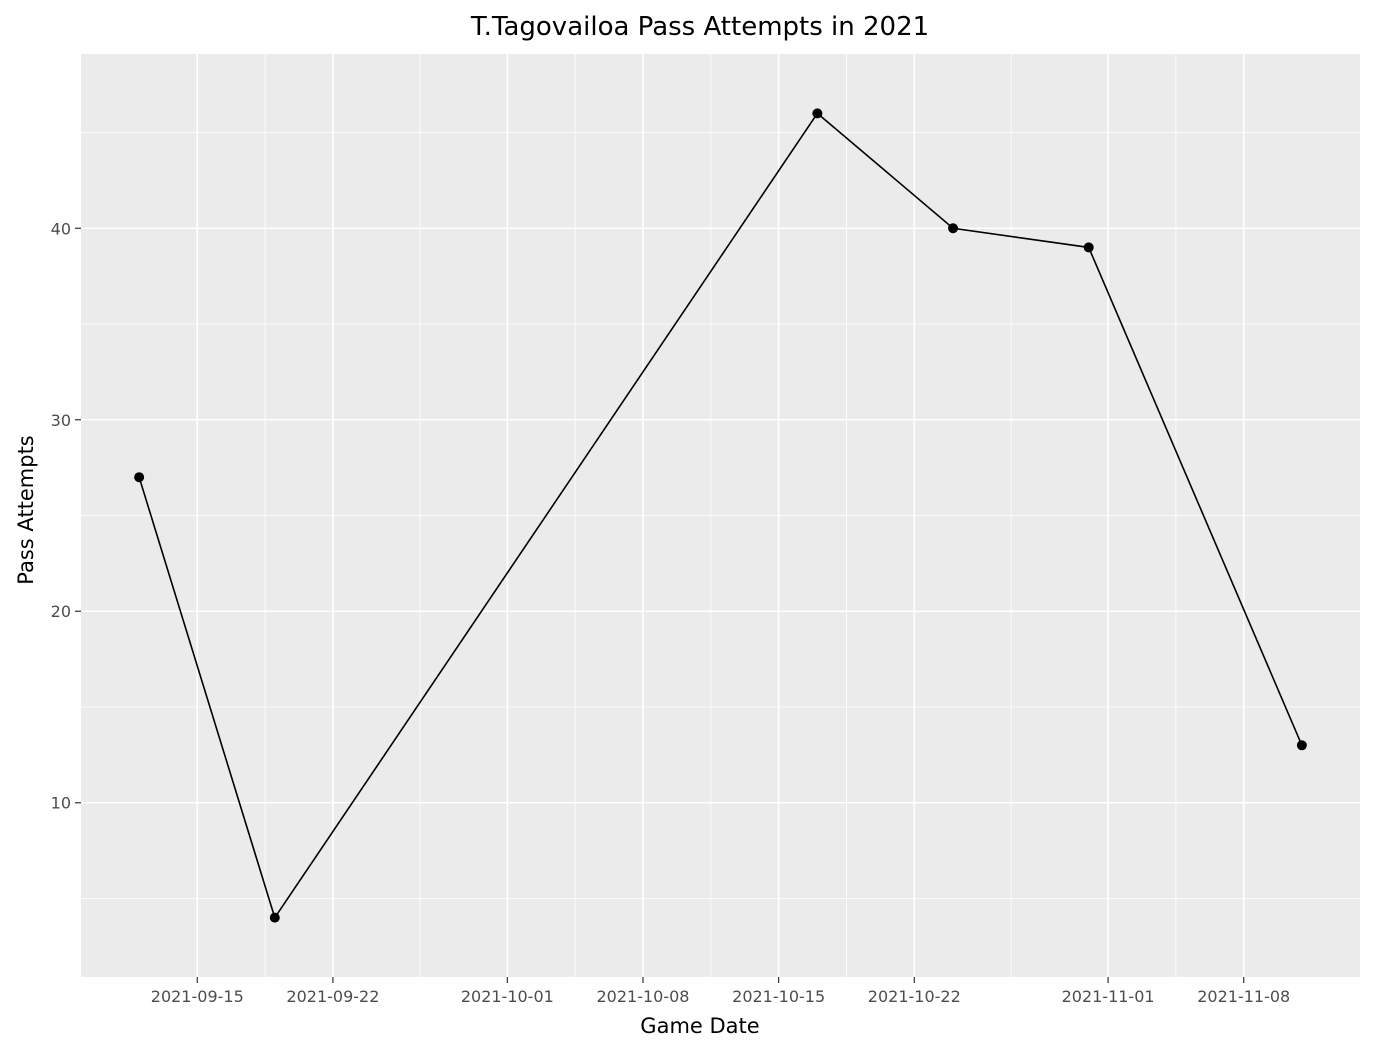  What do you see at coordinates (1243, 996) in the screenshot?
I see `x-tick-label: 2021-11-08` at bounding box center [1243, 996].